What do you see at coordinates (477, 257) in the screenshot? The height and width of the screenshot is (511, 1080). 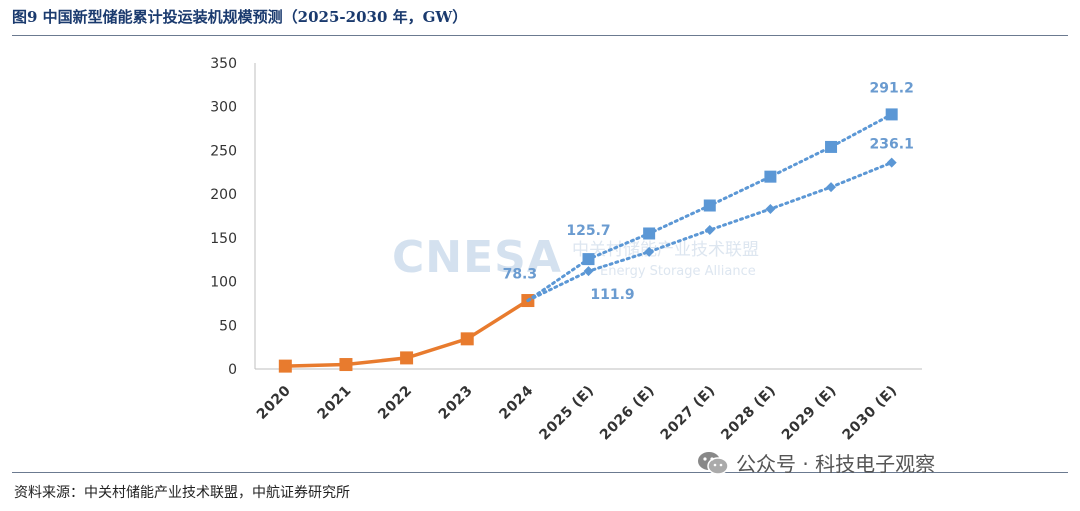 I see `watermark-logo: CNESA` at bounding box center [477, 257].